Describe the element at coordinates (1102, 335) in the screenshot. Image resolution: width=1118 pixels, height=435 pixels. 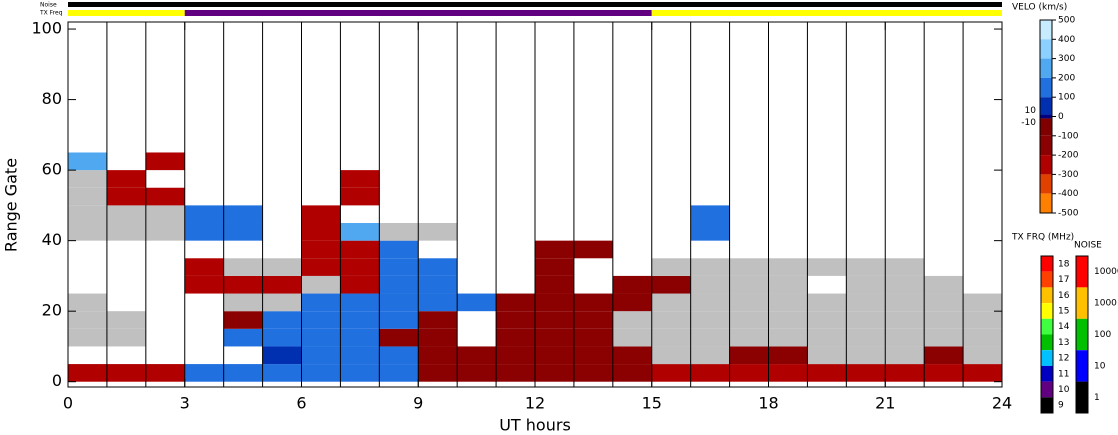
I see `noise_scale-label: 100` at that location.